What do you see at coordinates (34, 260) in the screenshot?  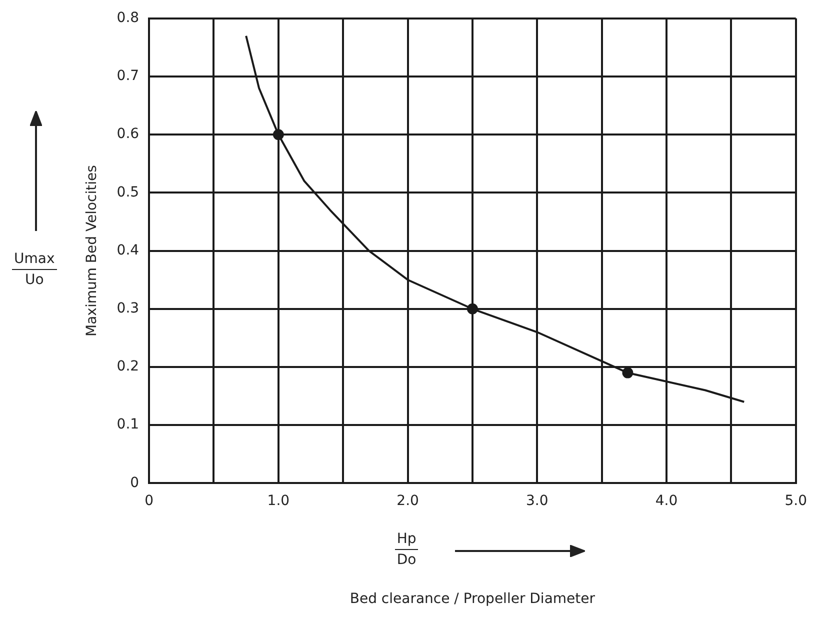 I see `text: Umax` at bounding box center [34, 260].